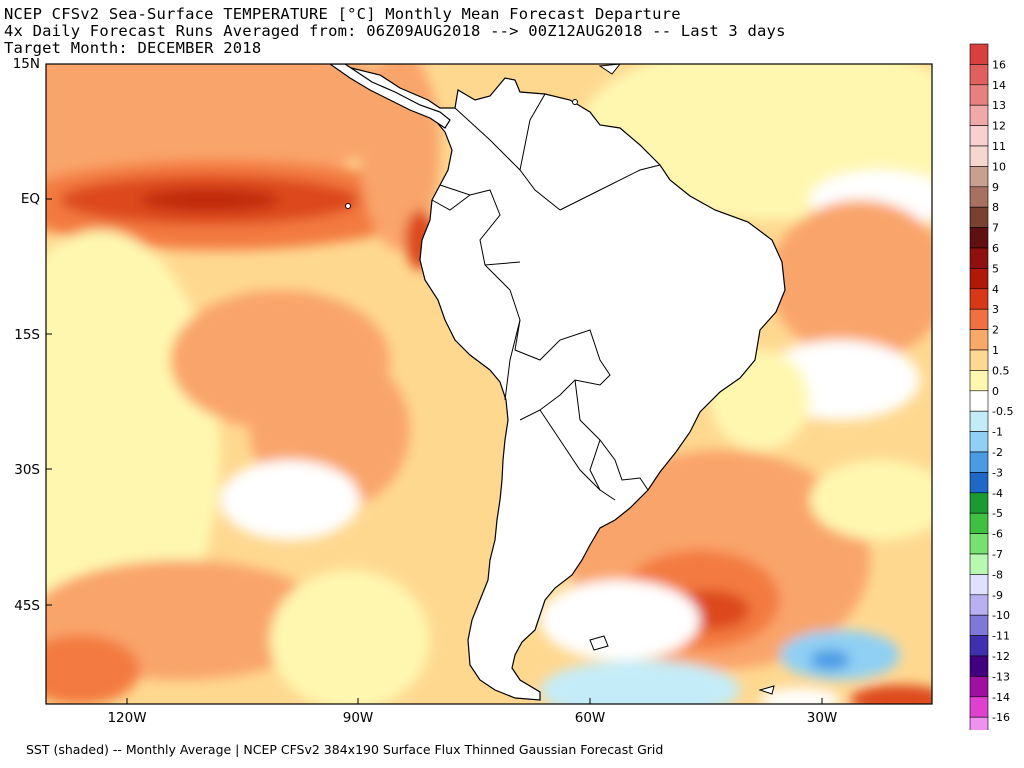 This screenshot has width=1024, height=768. What do you see at coordinates (133, 48) in the screenshot?
I see `chart-title-line3: Target Month: DECEMBER 2018` at bounding box center [133, 48].